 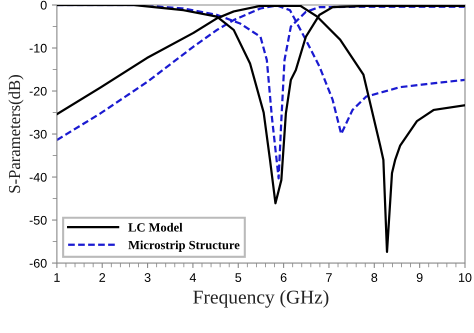 What do you see at coordinates (184, 246) in the screenshot?
I see `legend-label: Microstrip Structure` at bounding box center [184, 246].